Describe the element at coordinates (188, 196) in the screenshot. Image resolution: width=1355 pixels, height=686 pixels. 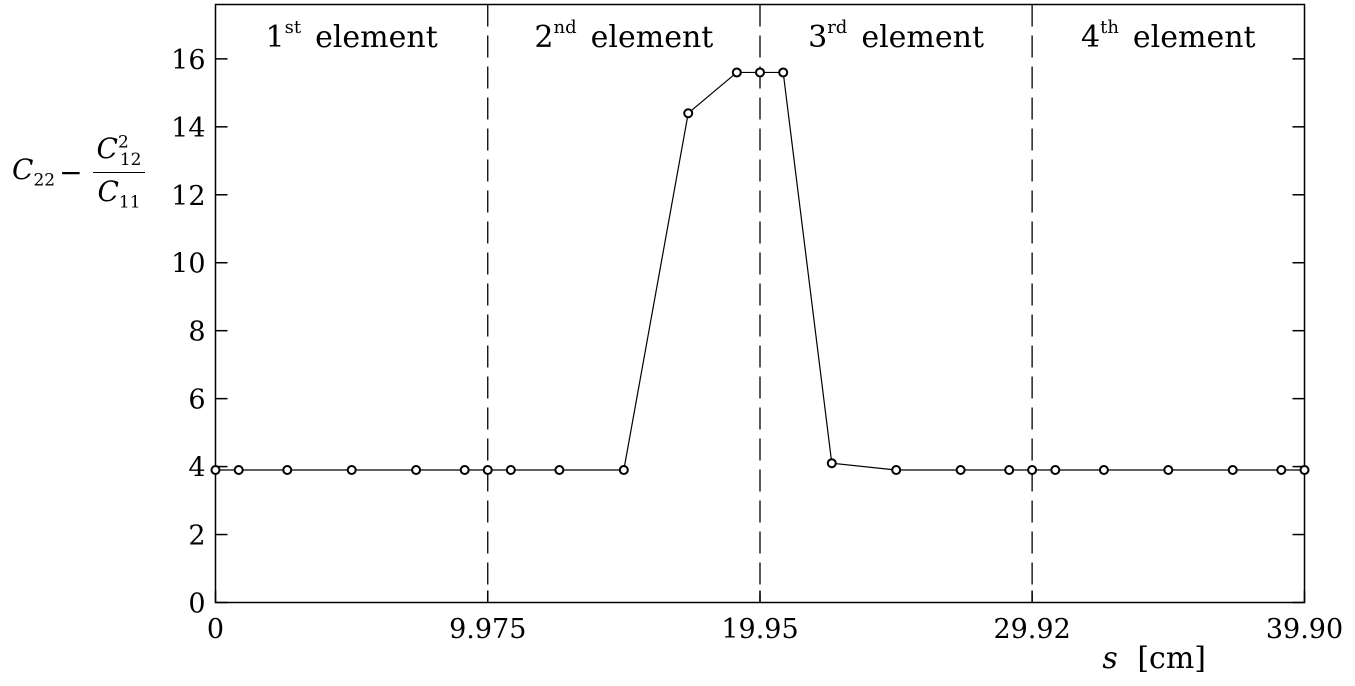
I see `y-tick-label: 12` at that location.